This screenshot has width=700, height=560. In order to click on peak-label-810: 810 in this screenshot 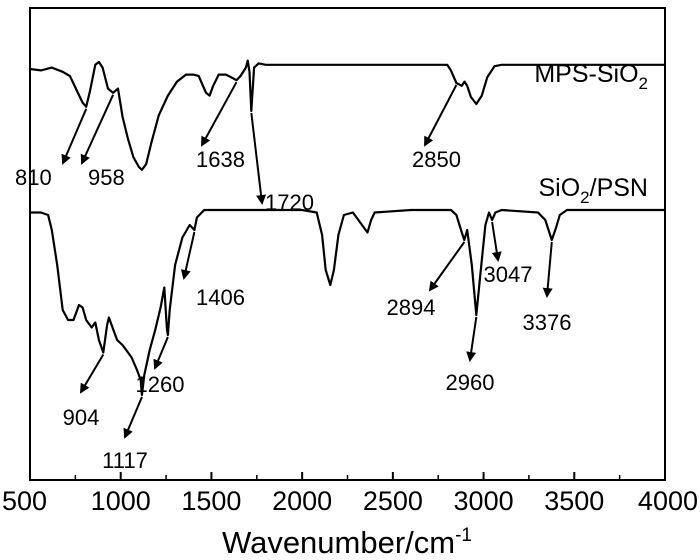, I will do `click(33, 177)`.